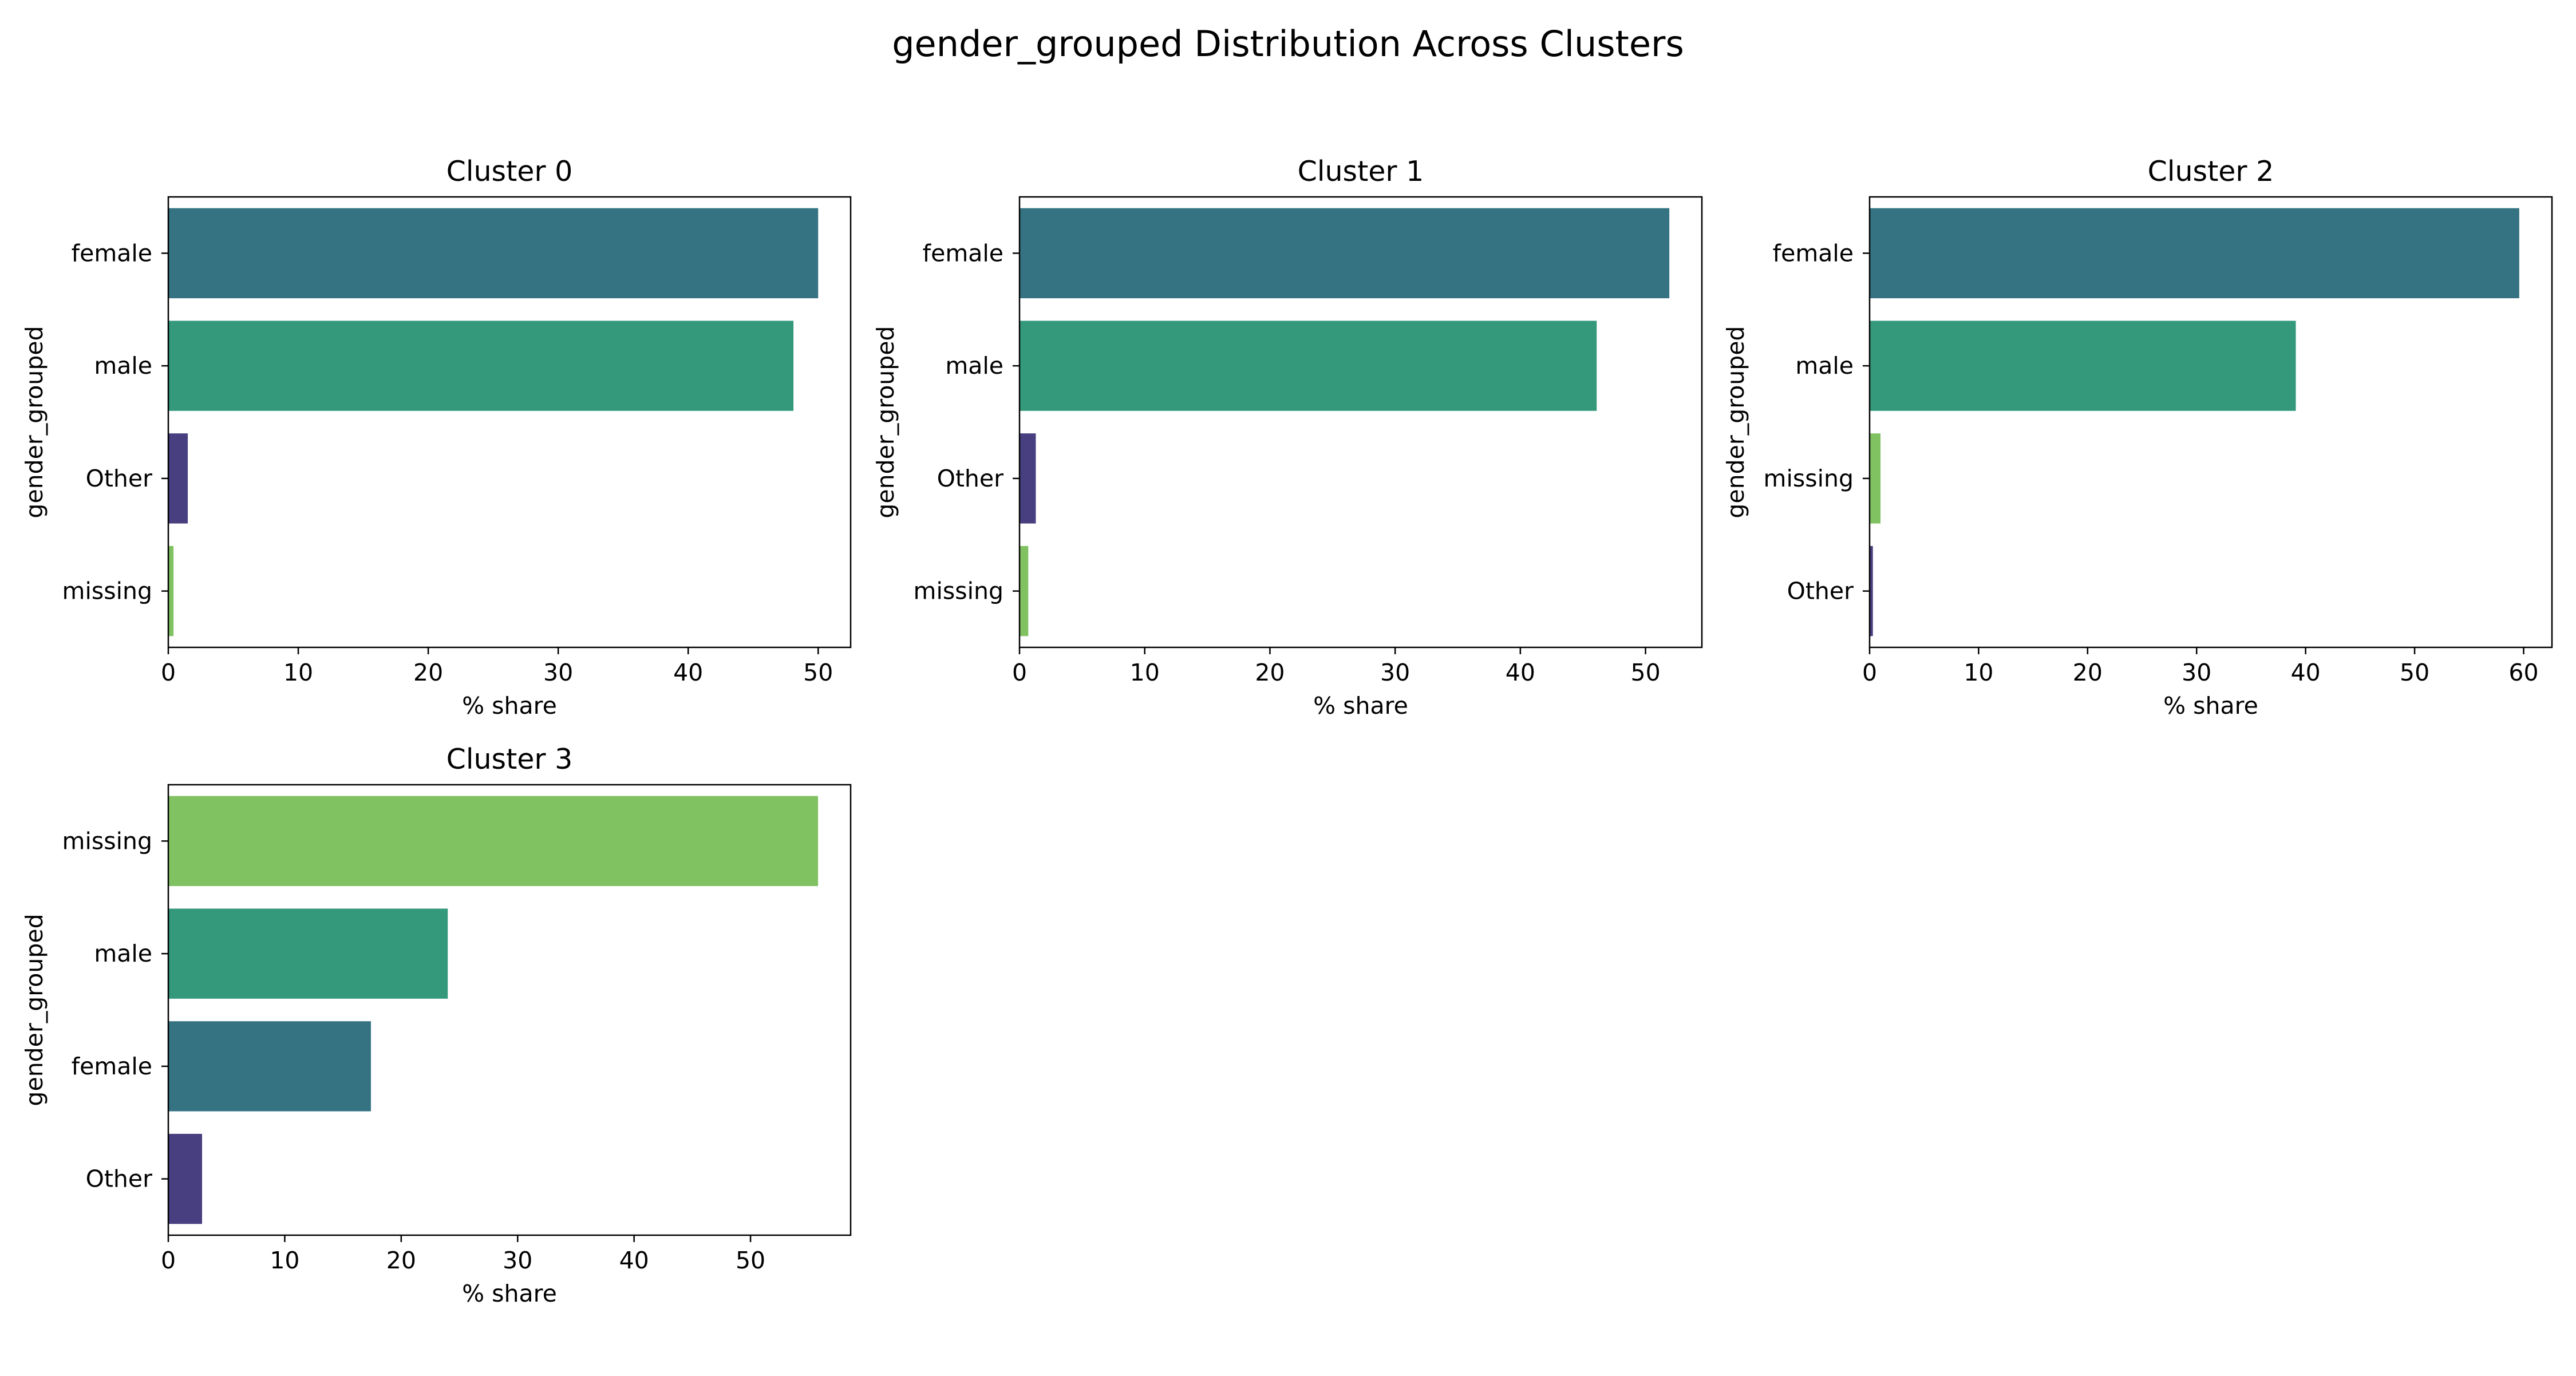 The height and width of the screenshot is (1376, 2576). Describe the element at coordinates (1361, 171) in the screenshot. I see `panel-title: Cluster 1` at that location.